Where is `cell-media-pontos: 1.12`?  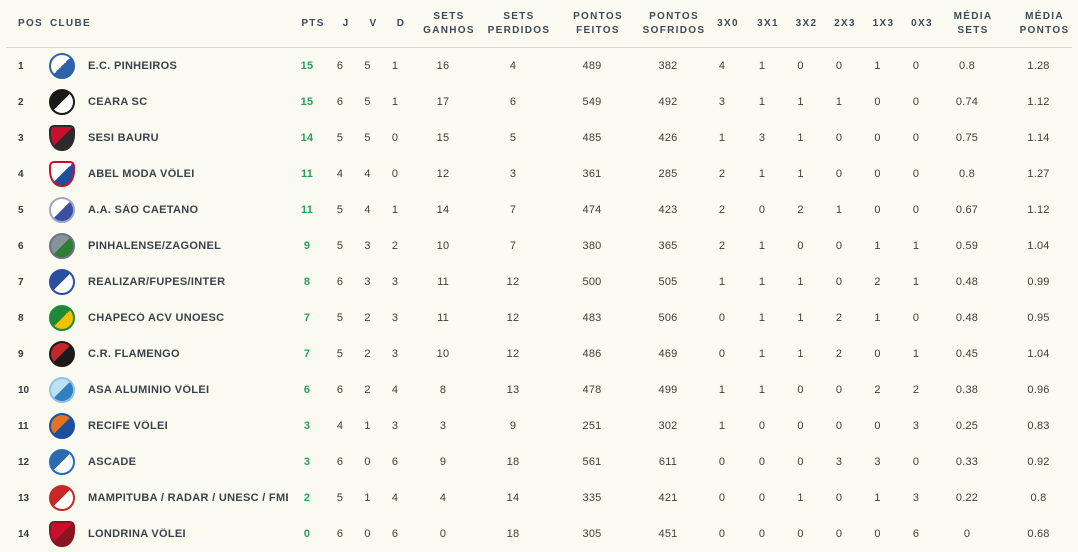 cell-media-pontos: 1.12 is located at coordinates (1038, 210).